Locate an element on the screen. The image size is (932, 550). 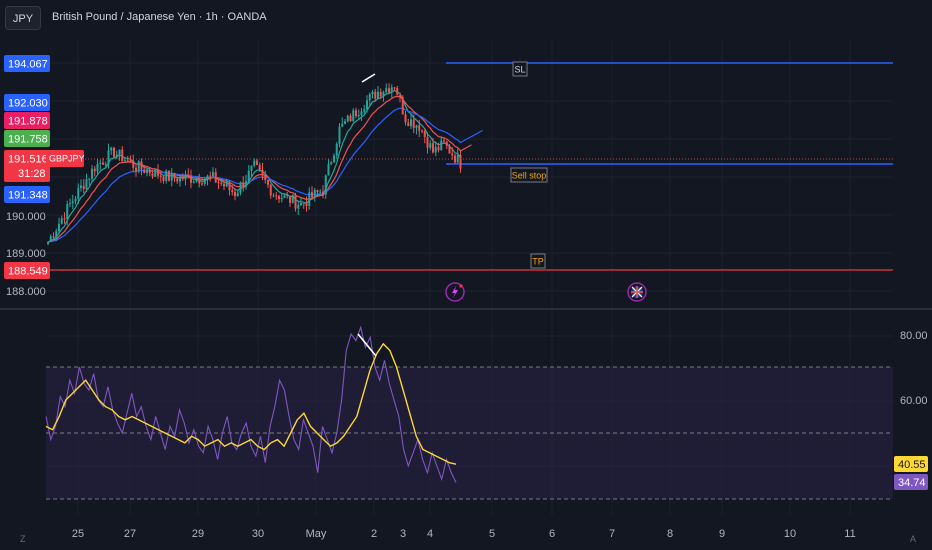
sell-stop-annotation: Sell stop is located at coordinates (529, 175).